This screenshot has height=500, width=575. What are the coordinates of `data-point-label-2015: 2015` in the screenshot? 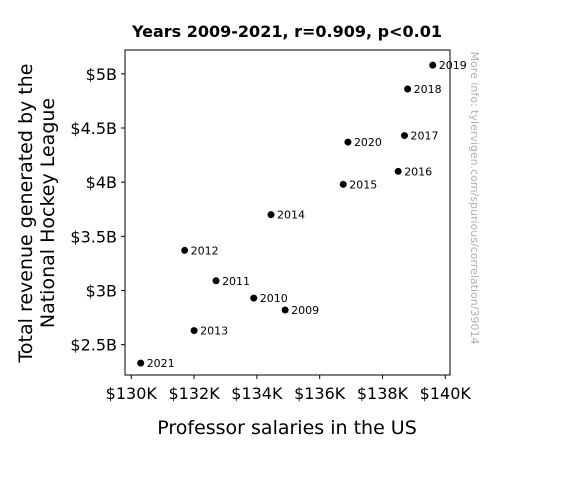 It's located at (363, 184).